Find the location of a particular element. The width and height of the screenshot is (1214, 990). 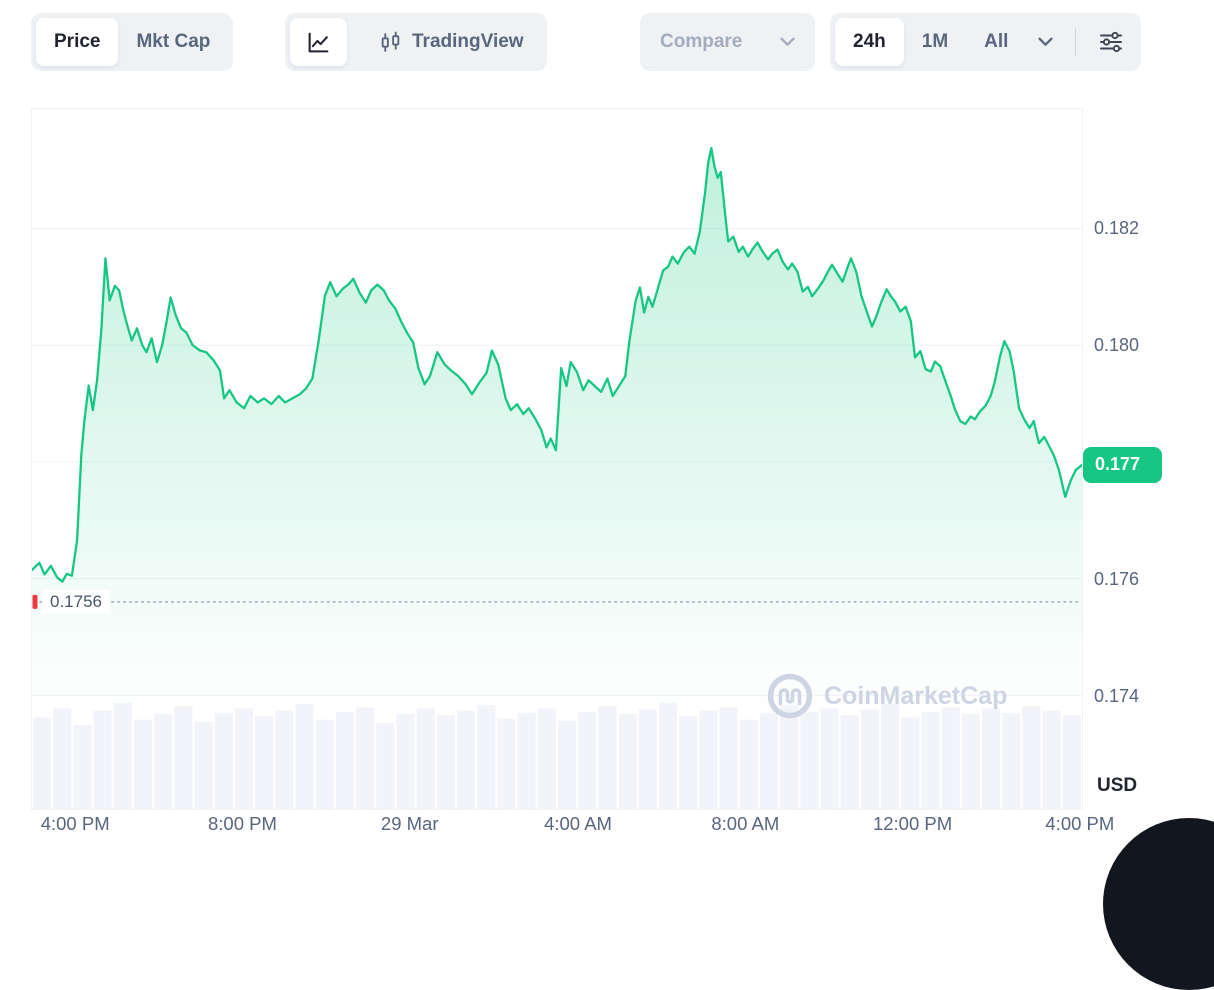

compare-button: Compare is located at coordinates (727, 42).